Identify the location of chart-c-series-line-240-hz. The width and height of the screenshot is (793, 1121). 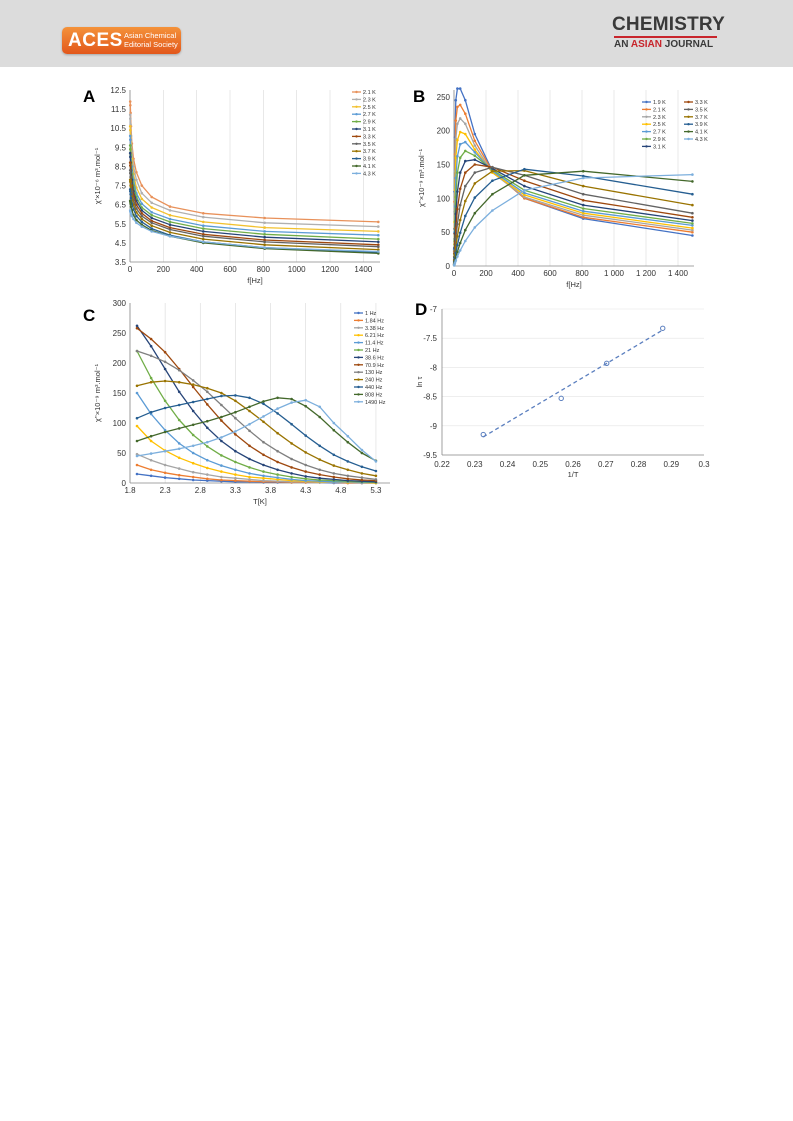
(256, 428).